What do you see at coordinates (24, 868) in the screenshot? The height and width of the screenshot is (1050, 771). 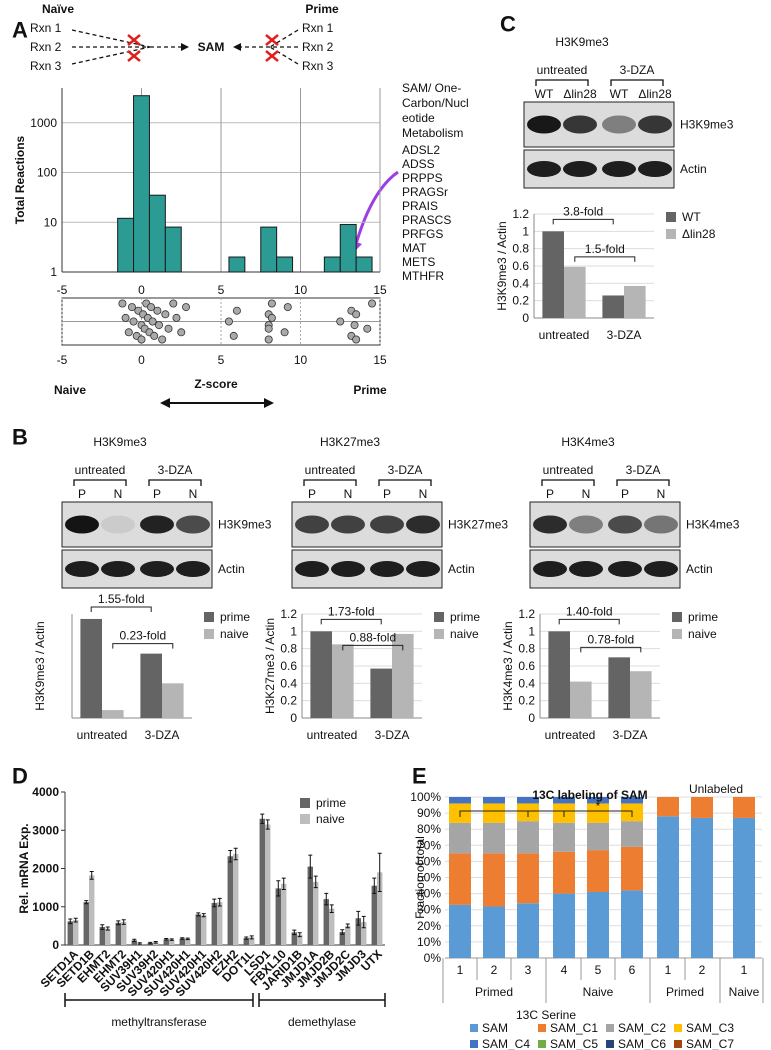 I see `y-axis-label: Rel. mRNA Exp.` at bounding box center [24, 868].